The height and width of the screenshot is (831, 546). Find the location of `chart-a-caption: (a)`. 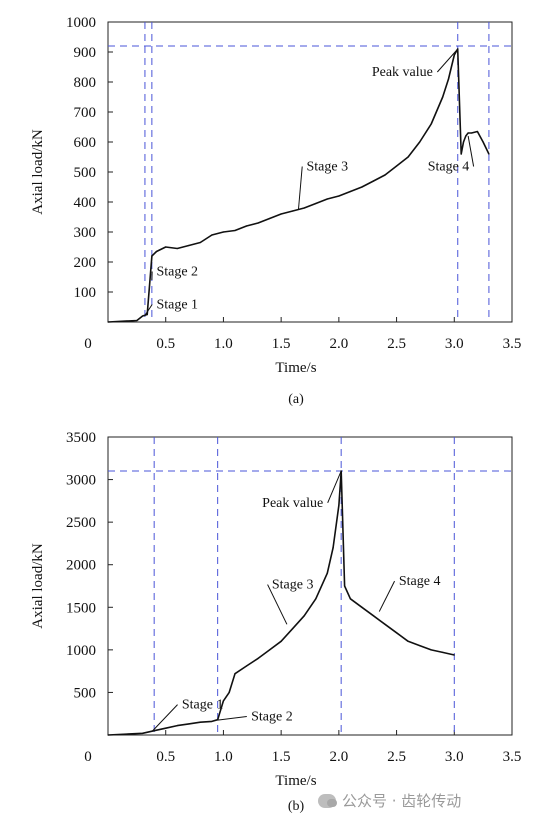

chart-a-caption: (a) is located at coordinates (296, 399).